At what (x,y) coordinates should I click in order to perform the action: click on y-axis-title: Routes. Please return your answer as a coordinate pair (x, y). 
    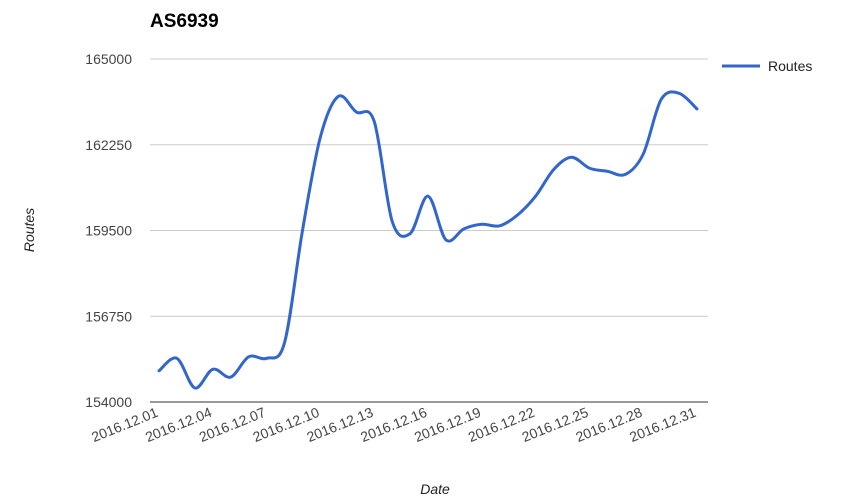
    Looking at the image, I should click on (29, 230).